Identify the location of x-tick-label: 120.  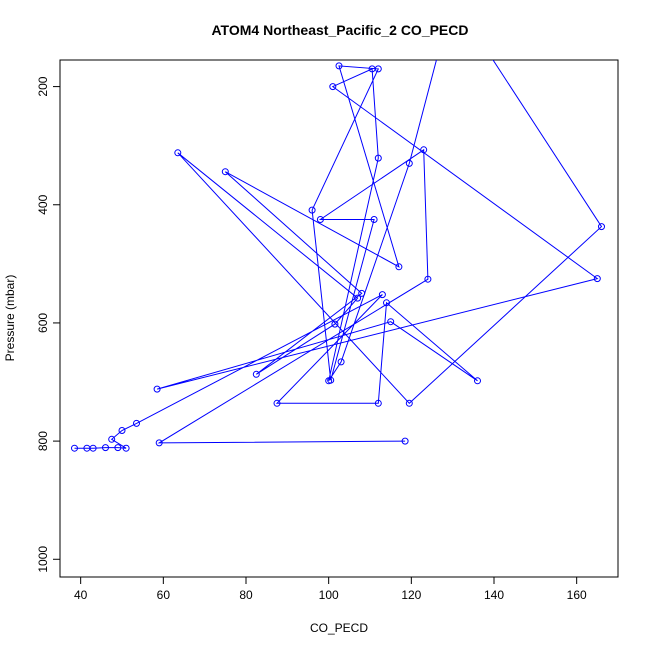
(411, 595).